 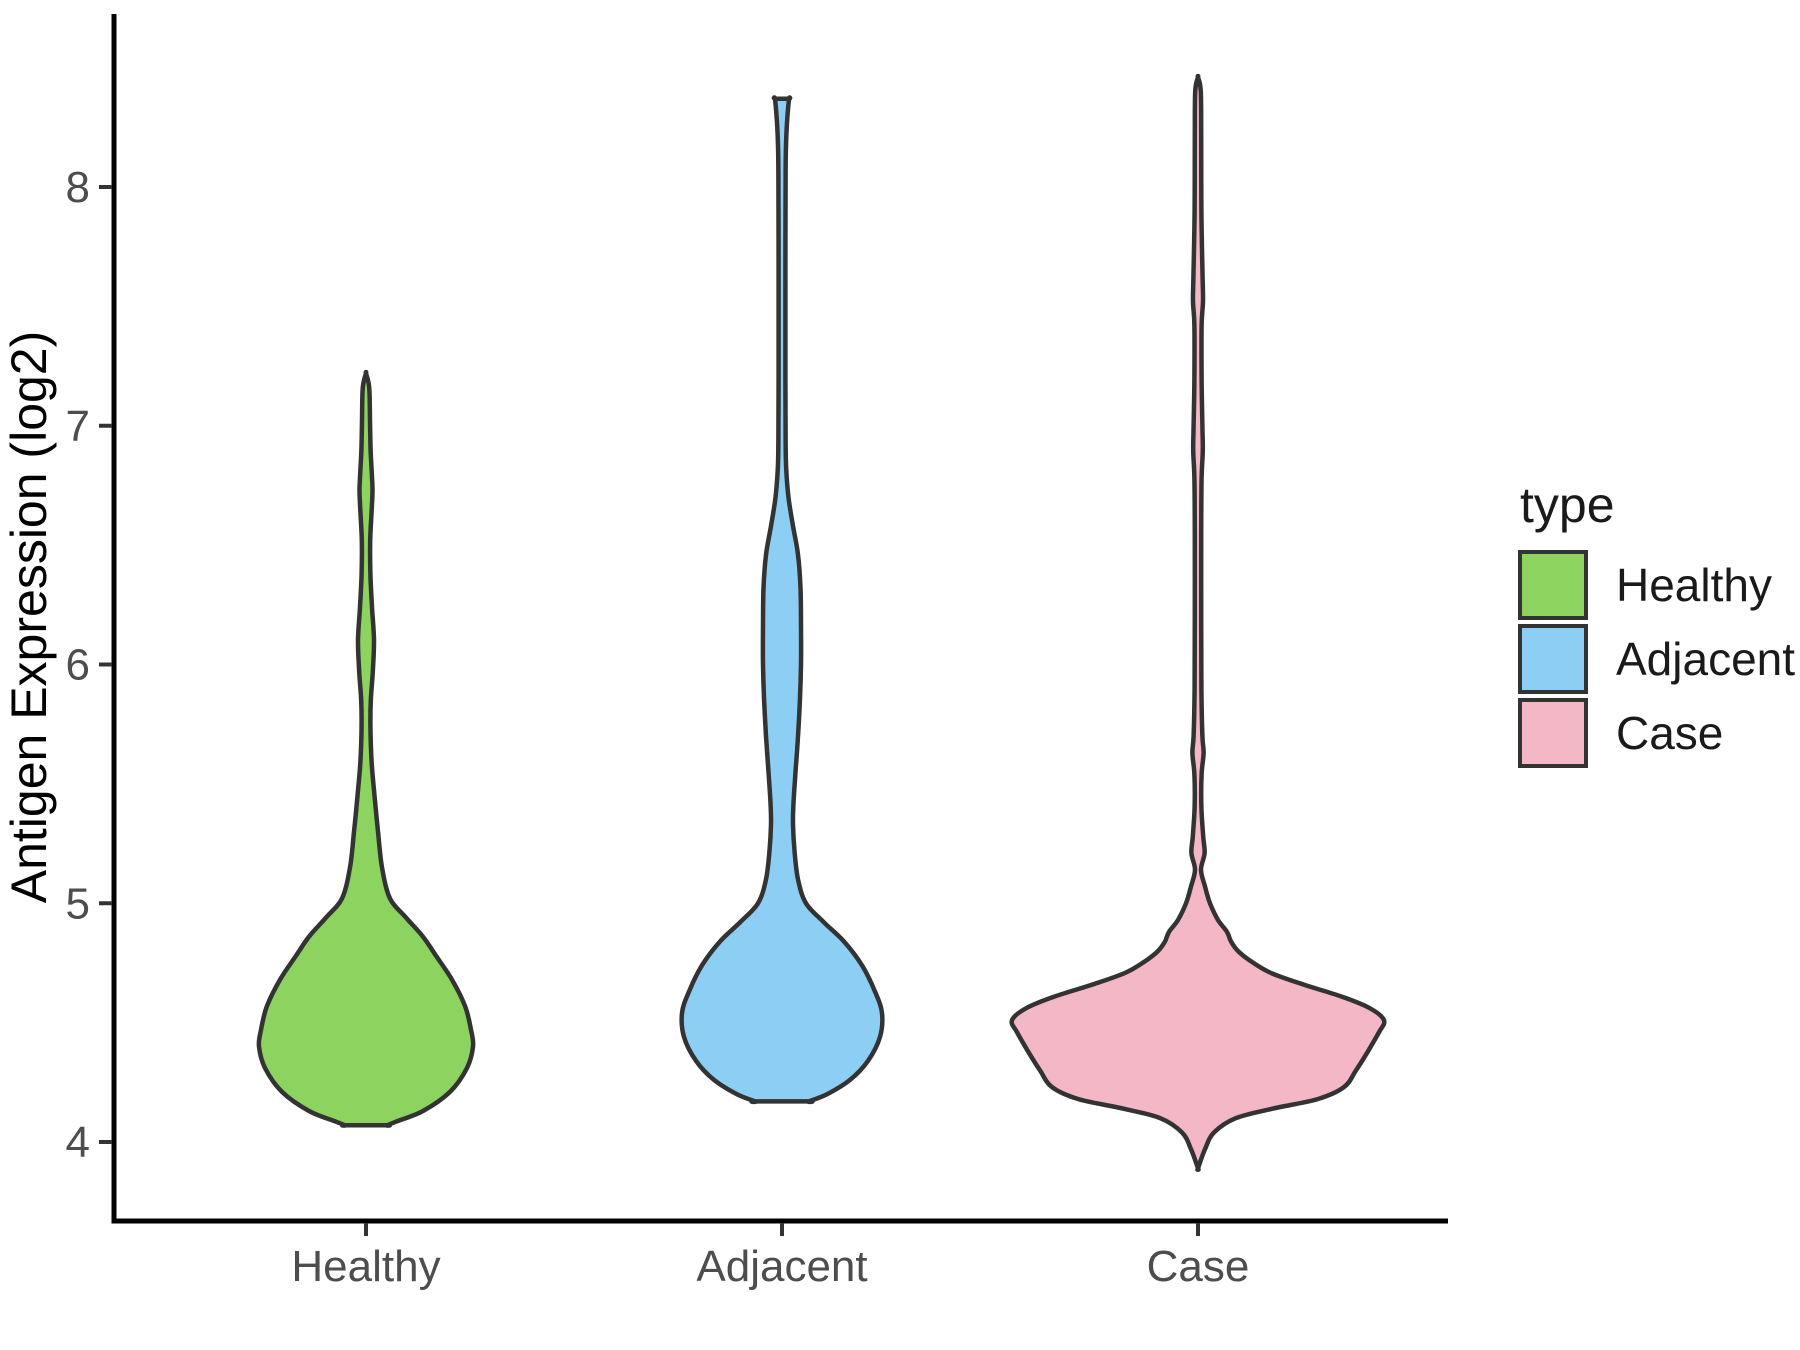 I want to click on legend-item-adjacent: Adjacent, so click(x=1656, y=659).